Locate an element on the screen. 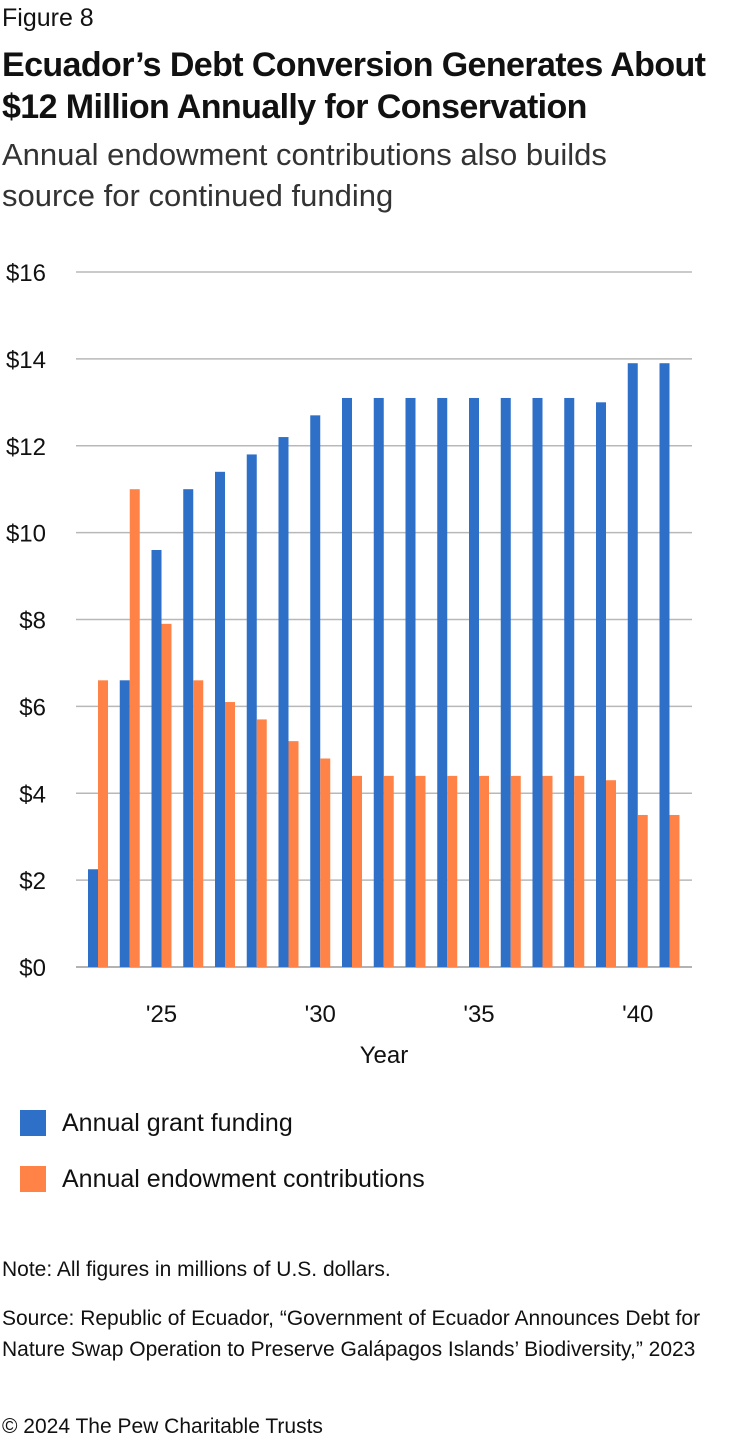 The width and height of the screenshot is (732, 1444). bar-endowment-2032 is located at coordinates (388, 871).